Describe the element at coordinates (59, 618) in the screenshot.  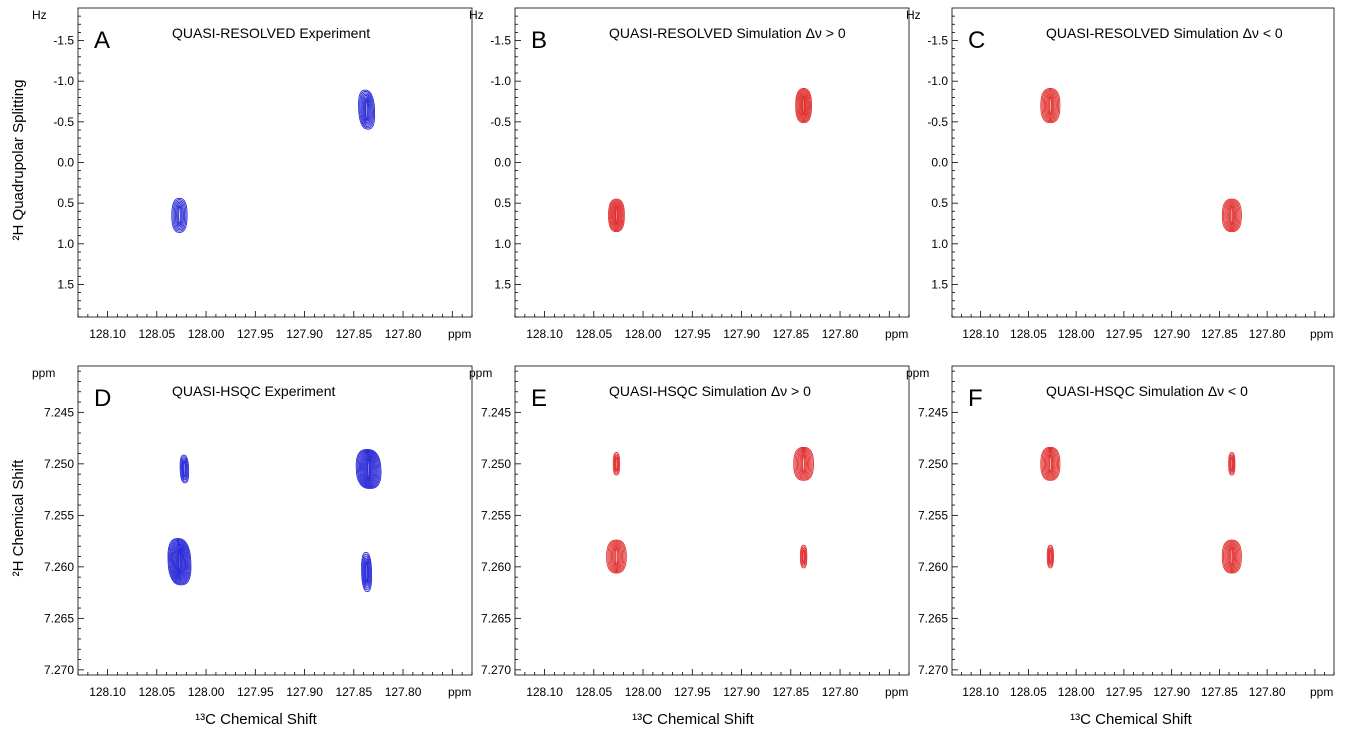
I see `y-tick-label: 7.265` at that location.